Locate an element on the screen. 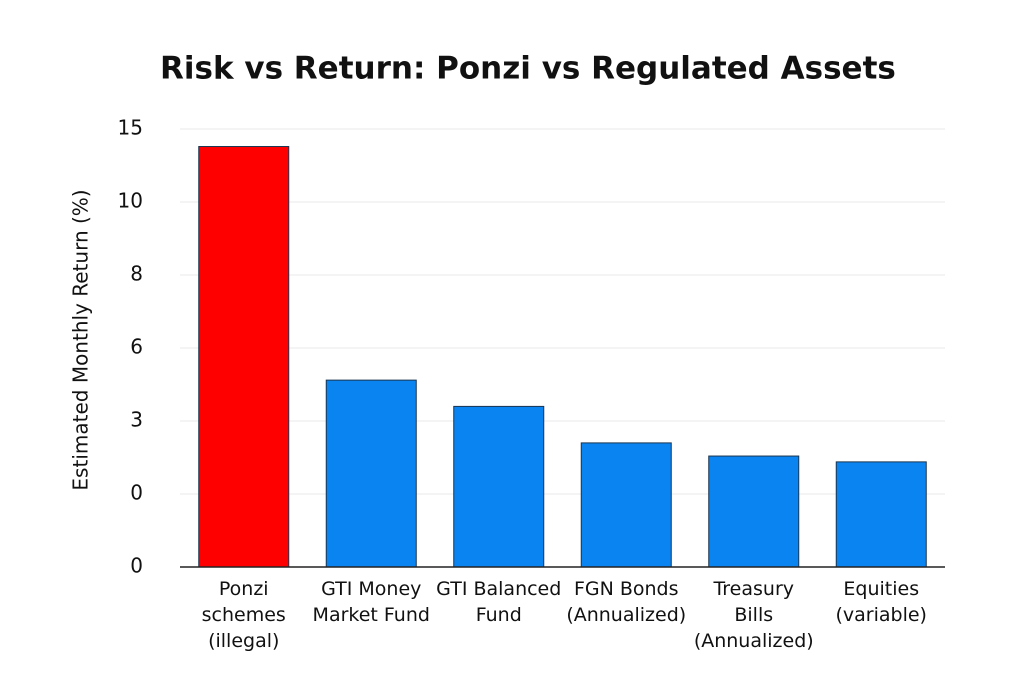 The width and height of the screenshot is (1024, 683). x-tick-label: Treasury Bills (Annualized) is located at coordinates (753, 615).